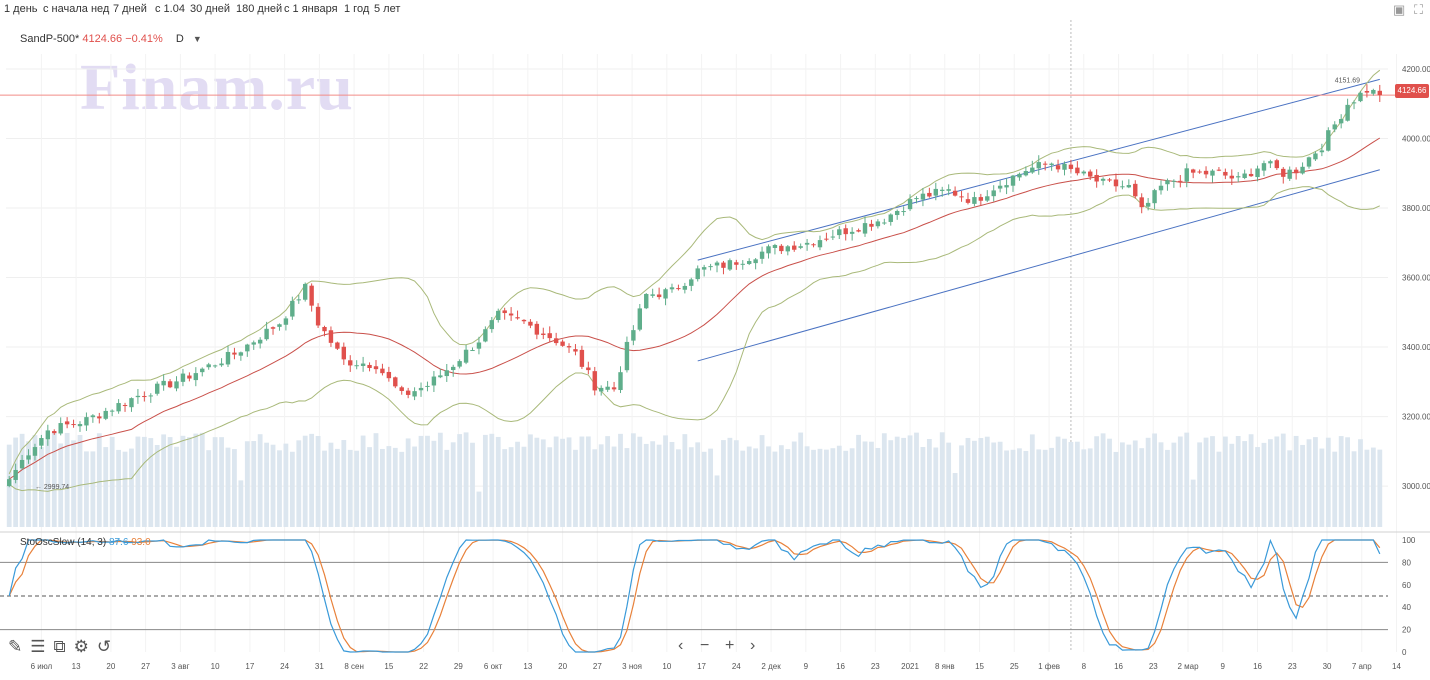 Image resolution: width=1430 pixels, height=680 pixels. I want to click on chart-legend: SandP-500* 4124.66 −0.41% D ▼, so click(111, 39).